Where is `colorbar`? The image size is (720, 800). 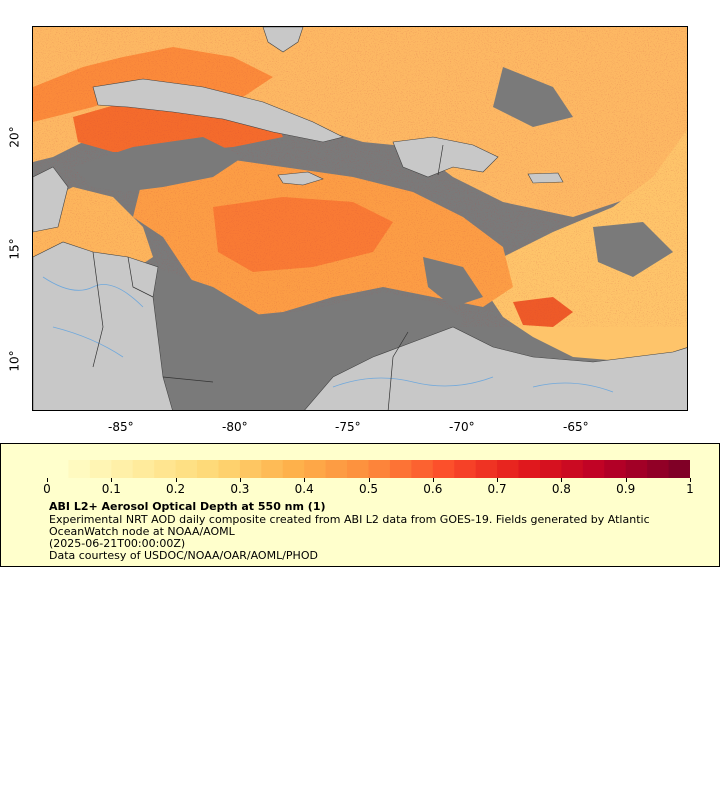 colorbar is located at coordinates (368, 469).